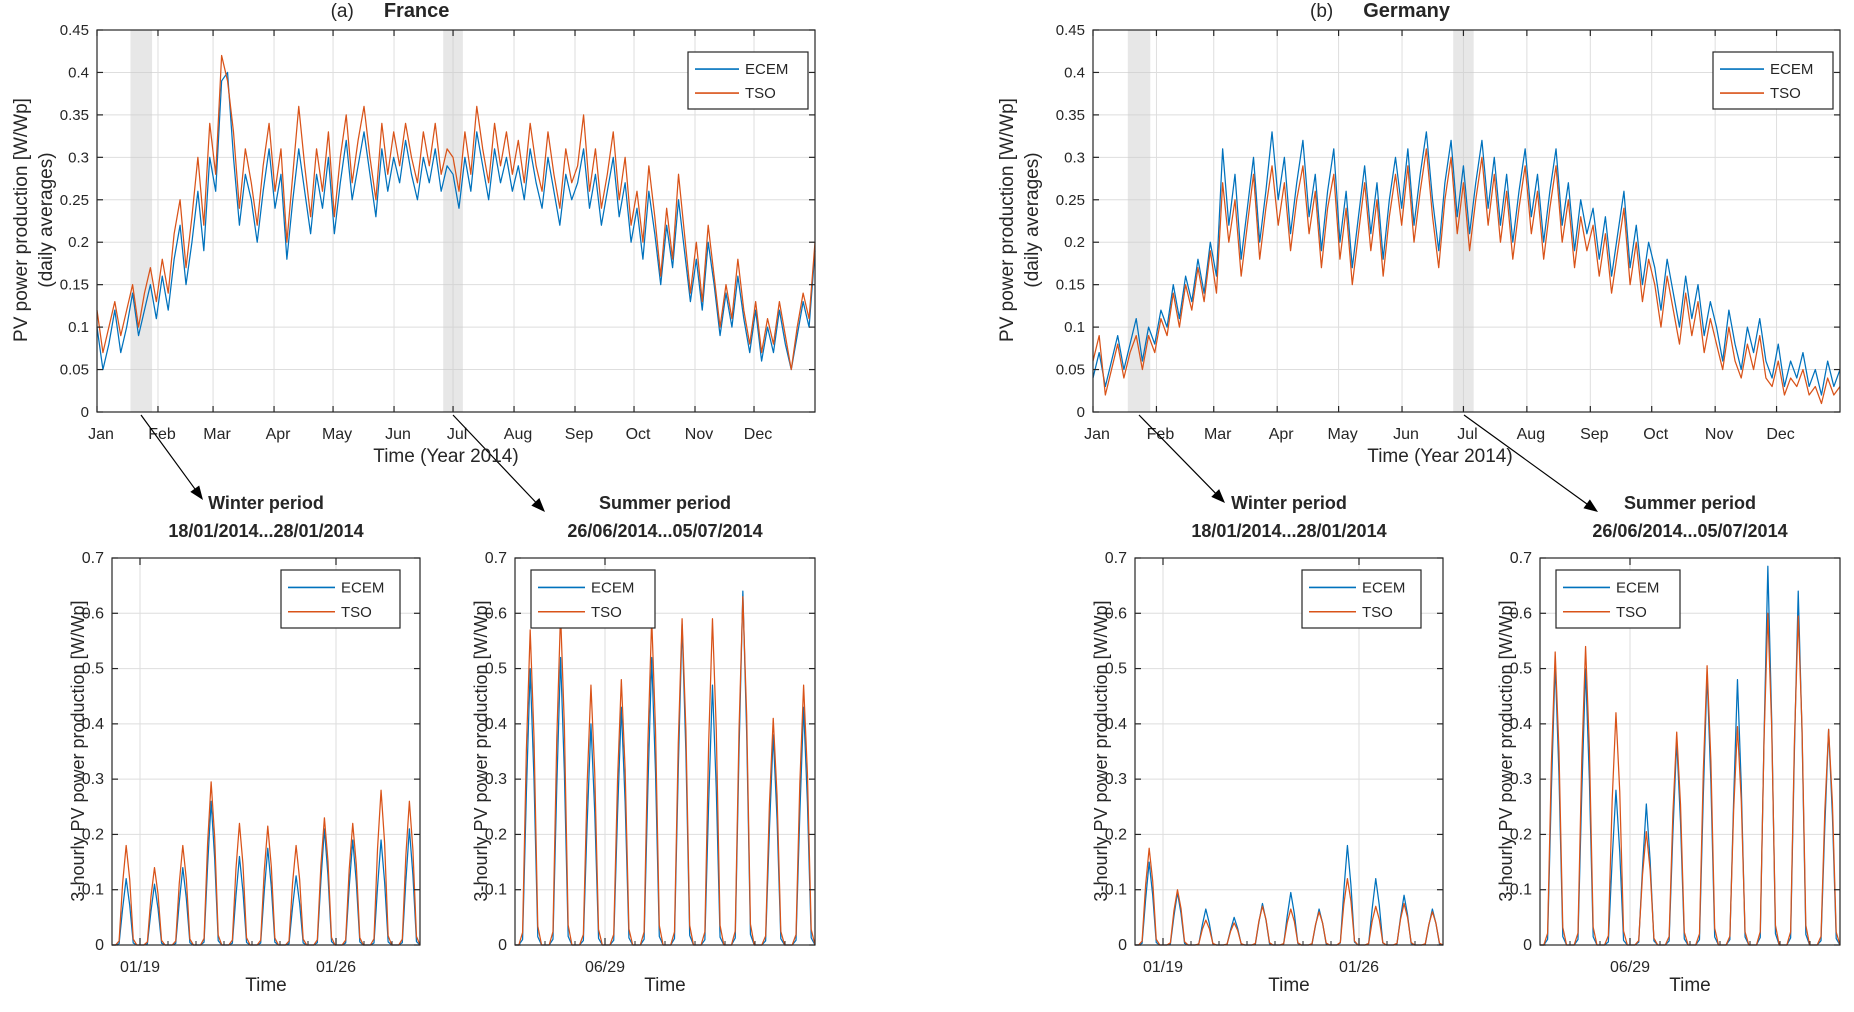 The image size is (1854, 1012). I want to click on france-winter-ylabel: 3-hourly PV power production [W/Wp], so click(78, 751).